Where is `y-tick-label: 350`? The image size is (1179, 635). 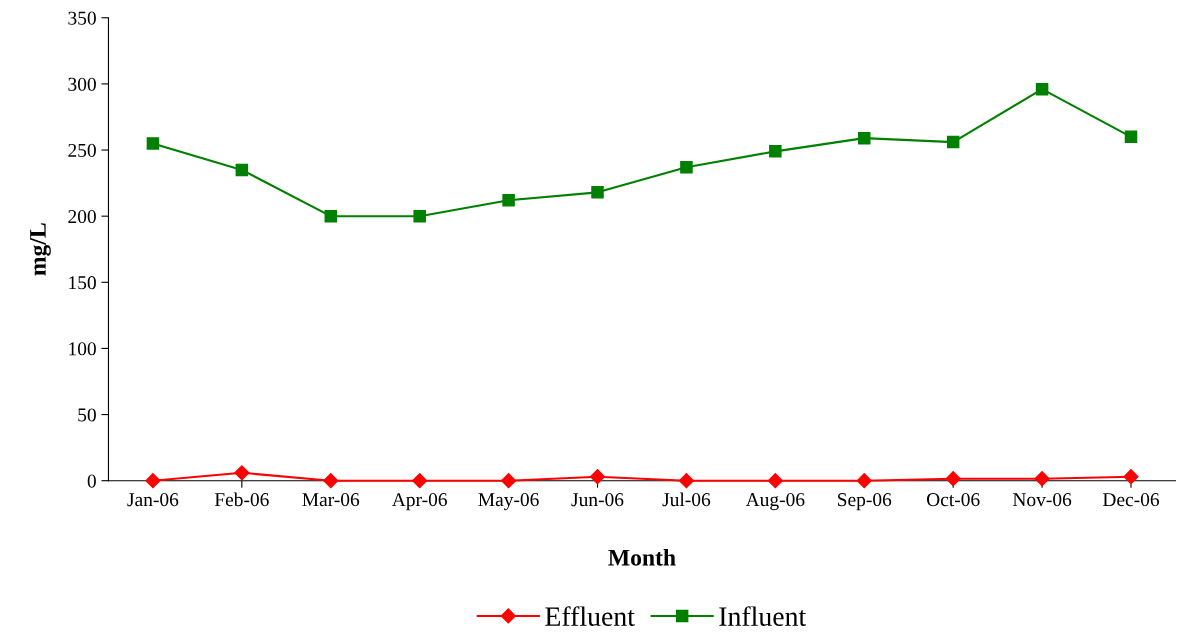
y-tick-label: 350 is located at coordinates (82, 18).